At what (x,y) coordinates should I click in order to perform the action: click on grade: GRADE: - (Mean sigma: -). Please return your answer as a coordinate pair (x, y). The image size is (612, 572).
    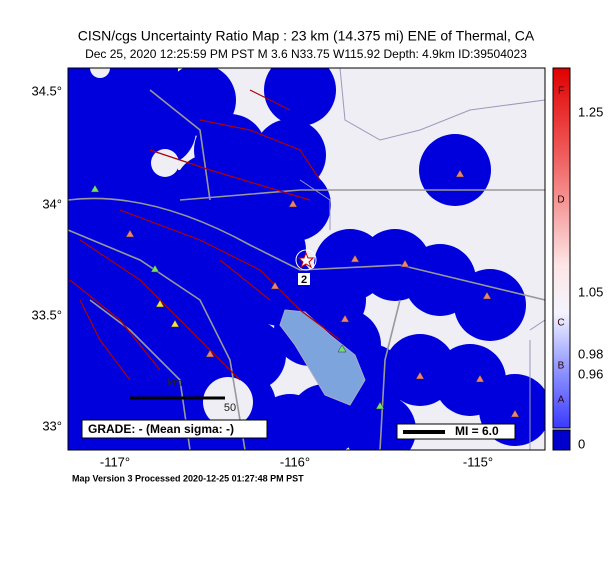
    Looking at the image, I should click on (161, 429).